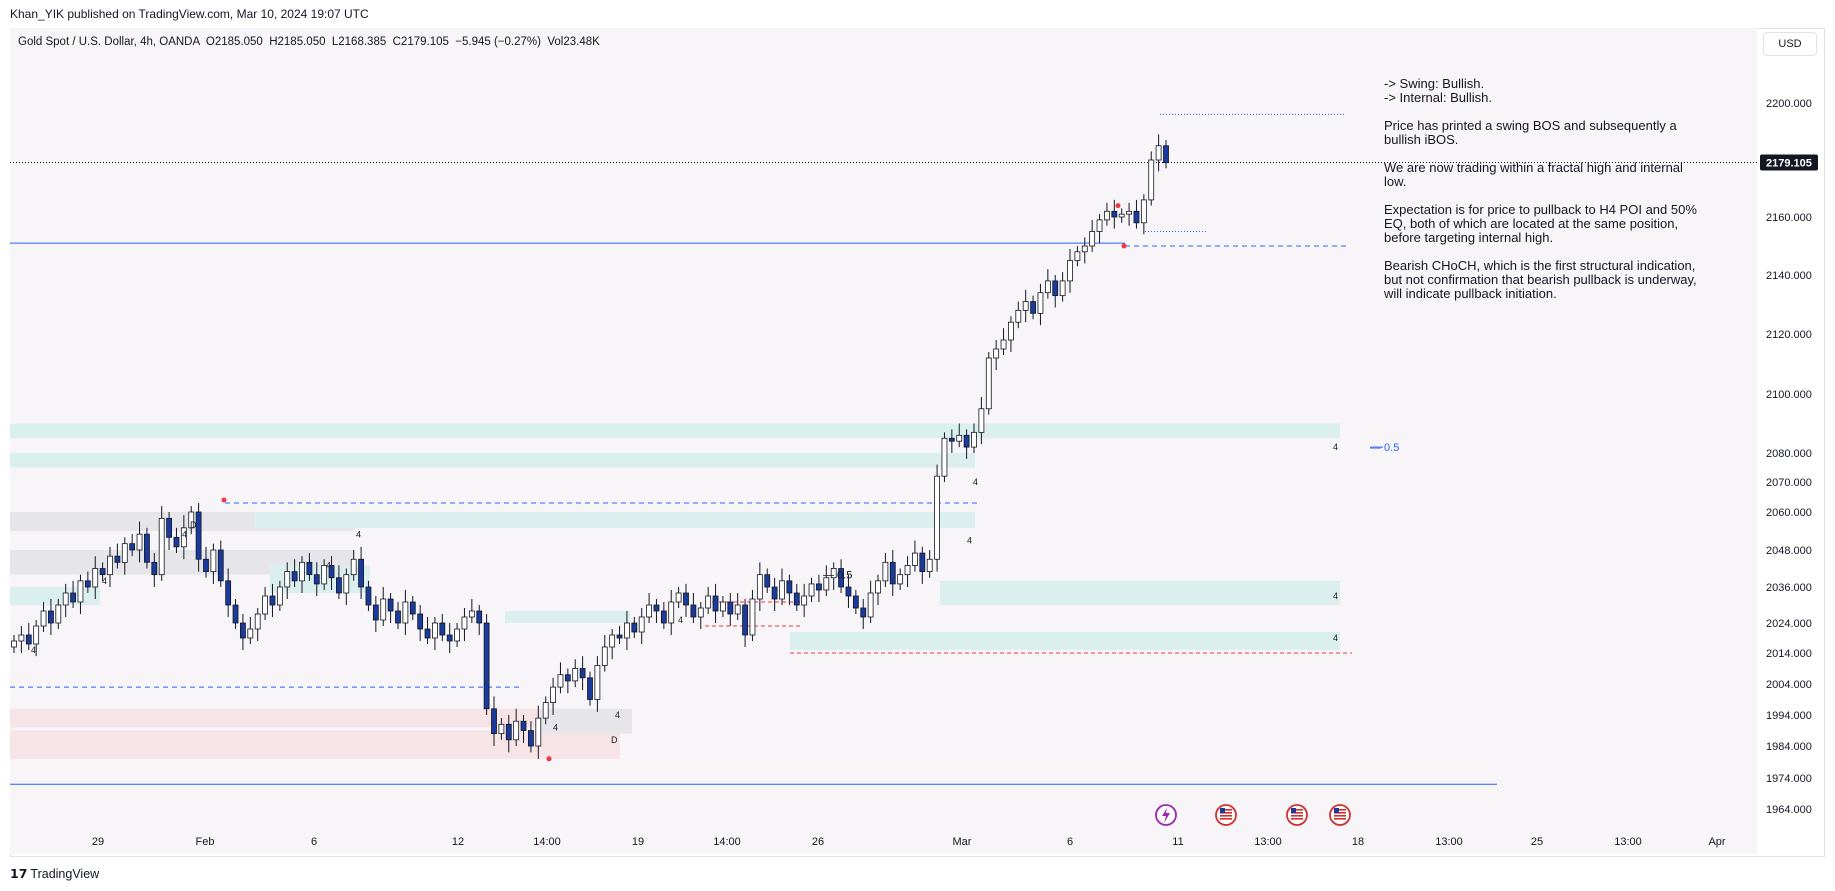 This screenshot has height=891, width=1835. Describe the element at coordinates (1789, 164) in the screenshot. I see `last-price-label: 2179.105` at that location.